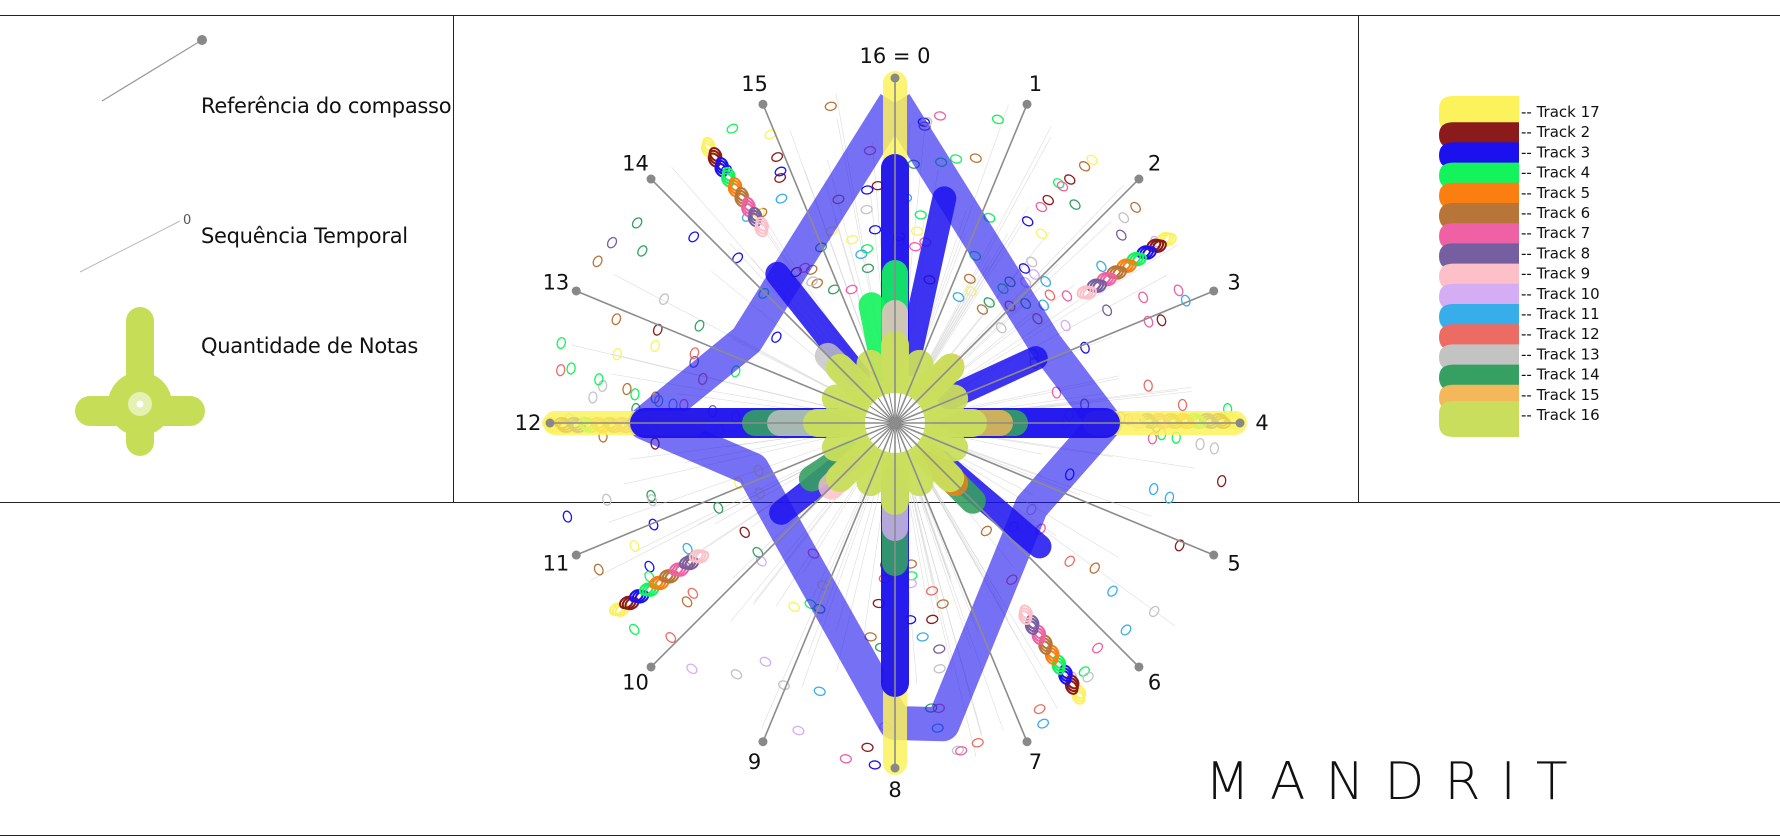 Image resolution: width=1780 pixels, height=840 pixels. Describe the element at coordinates (1555, 233) in the screenshot. I see `track-label: -- Track 7` at that location.